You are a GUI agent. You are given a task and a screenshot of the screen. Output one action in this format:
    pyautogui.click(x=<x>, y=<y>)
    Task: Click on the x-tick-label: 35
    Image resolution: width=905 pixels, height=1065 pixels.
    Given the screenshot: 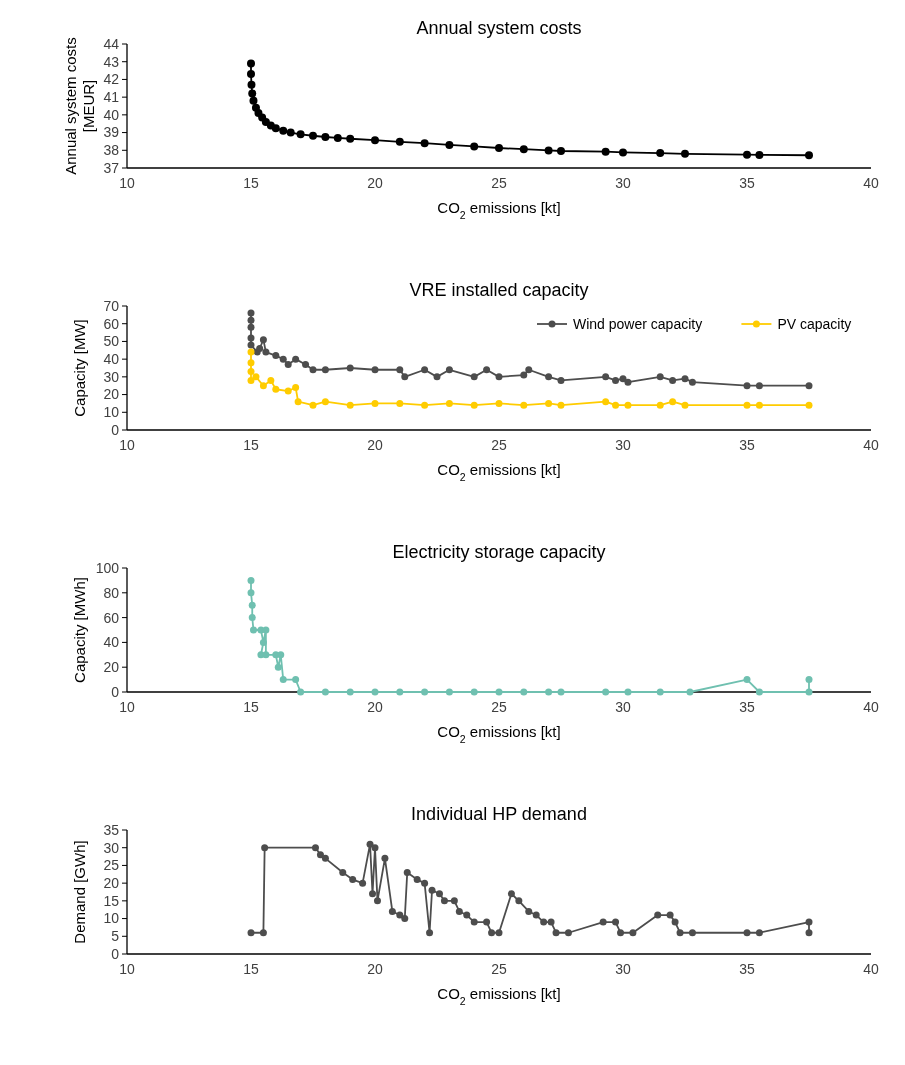 What is the action you would take?
    pyautogui.click(x=747, y=445)
    